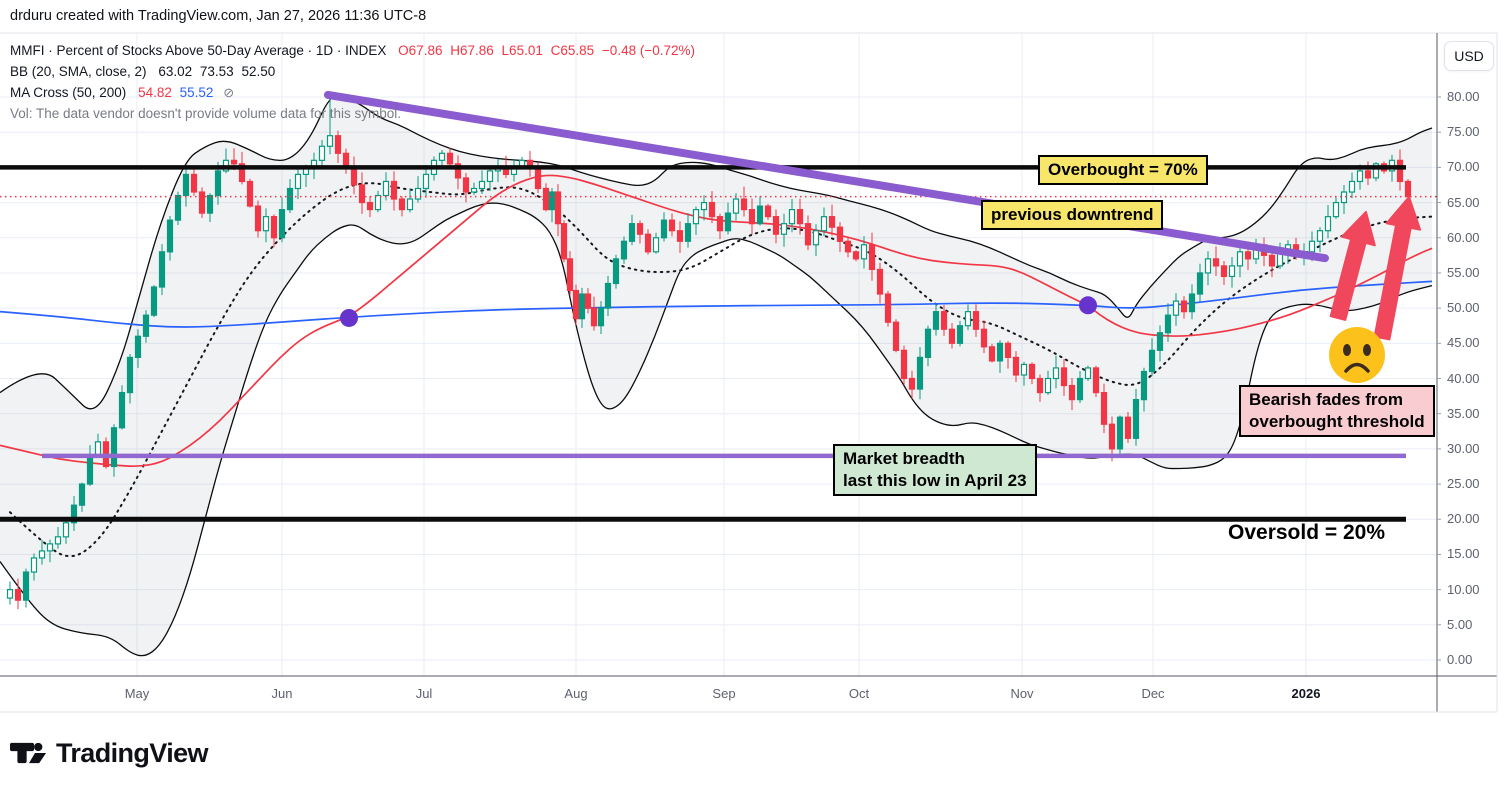 The image size is (1510, 787). What do you see at coordinates (1337, 411) in the screenshot?
I see `annotation-bearish-fades: Bearish fades from overbought threshold` at bounding box center [1337, 411].